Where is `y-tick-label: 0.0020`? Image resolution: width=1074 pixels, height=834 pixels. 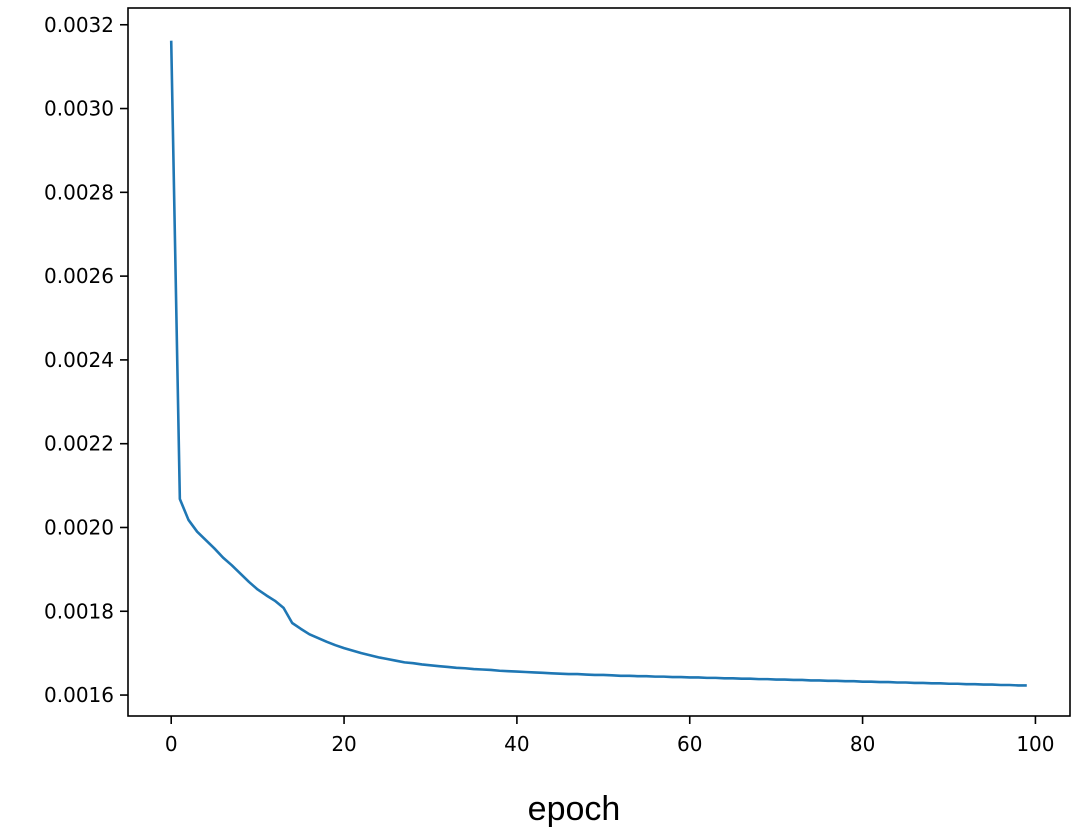
y-tick-label: 0.0020 is located at coordinates (79, 527).